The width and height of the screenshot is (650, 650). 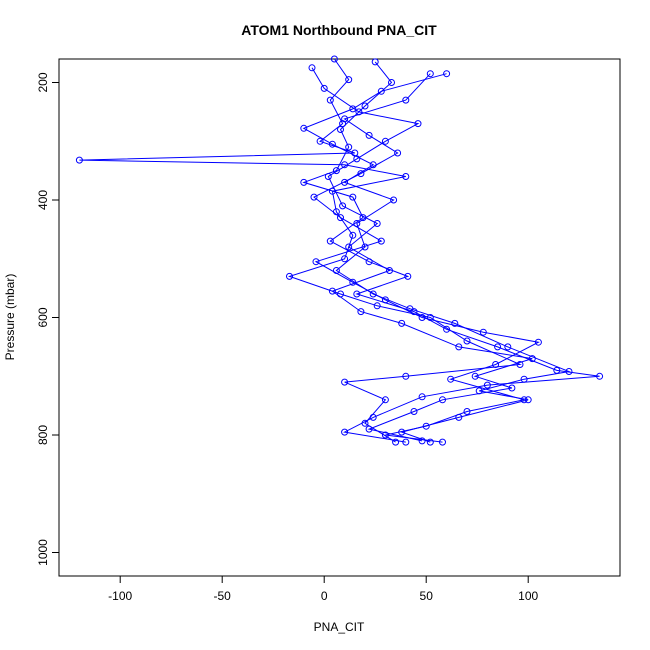 I want to click on x-tick-label: -100, so click(x=120, y=596).